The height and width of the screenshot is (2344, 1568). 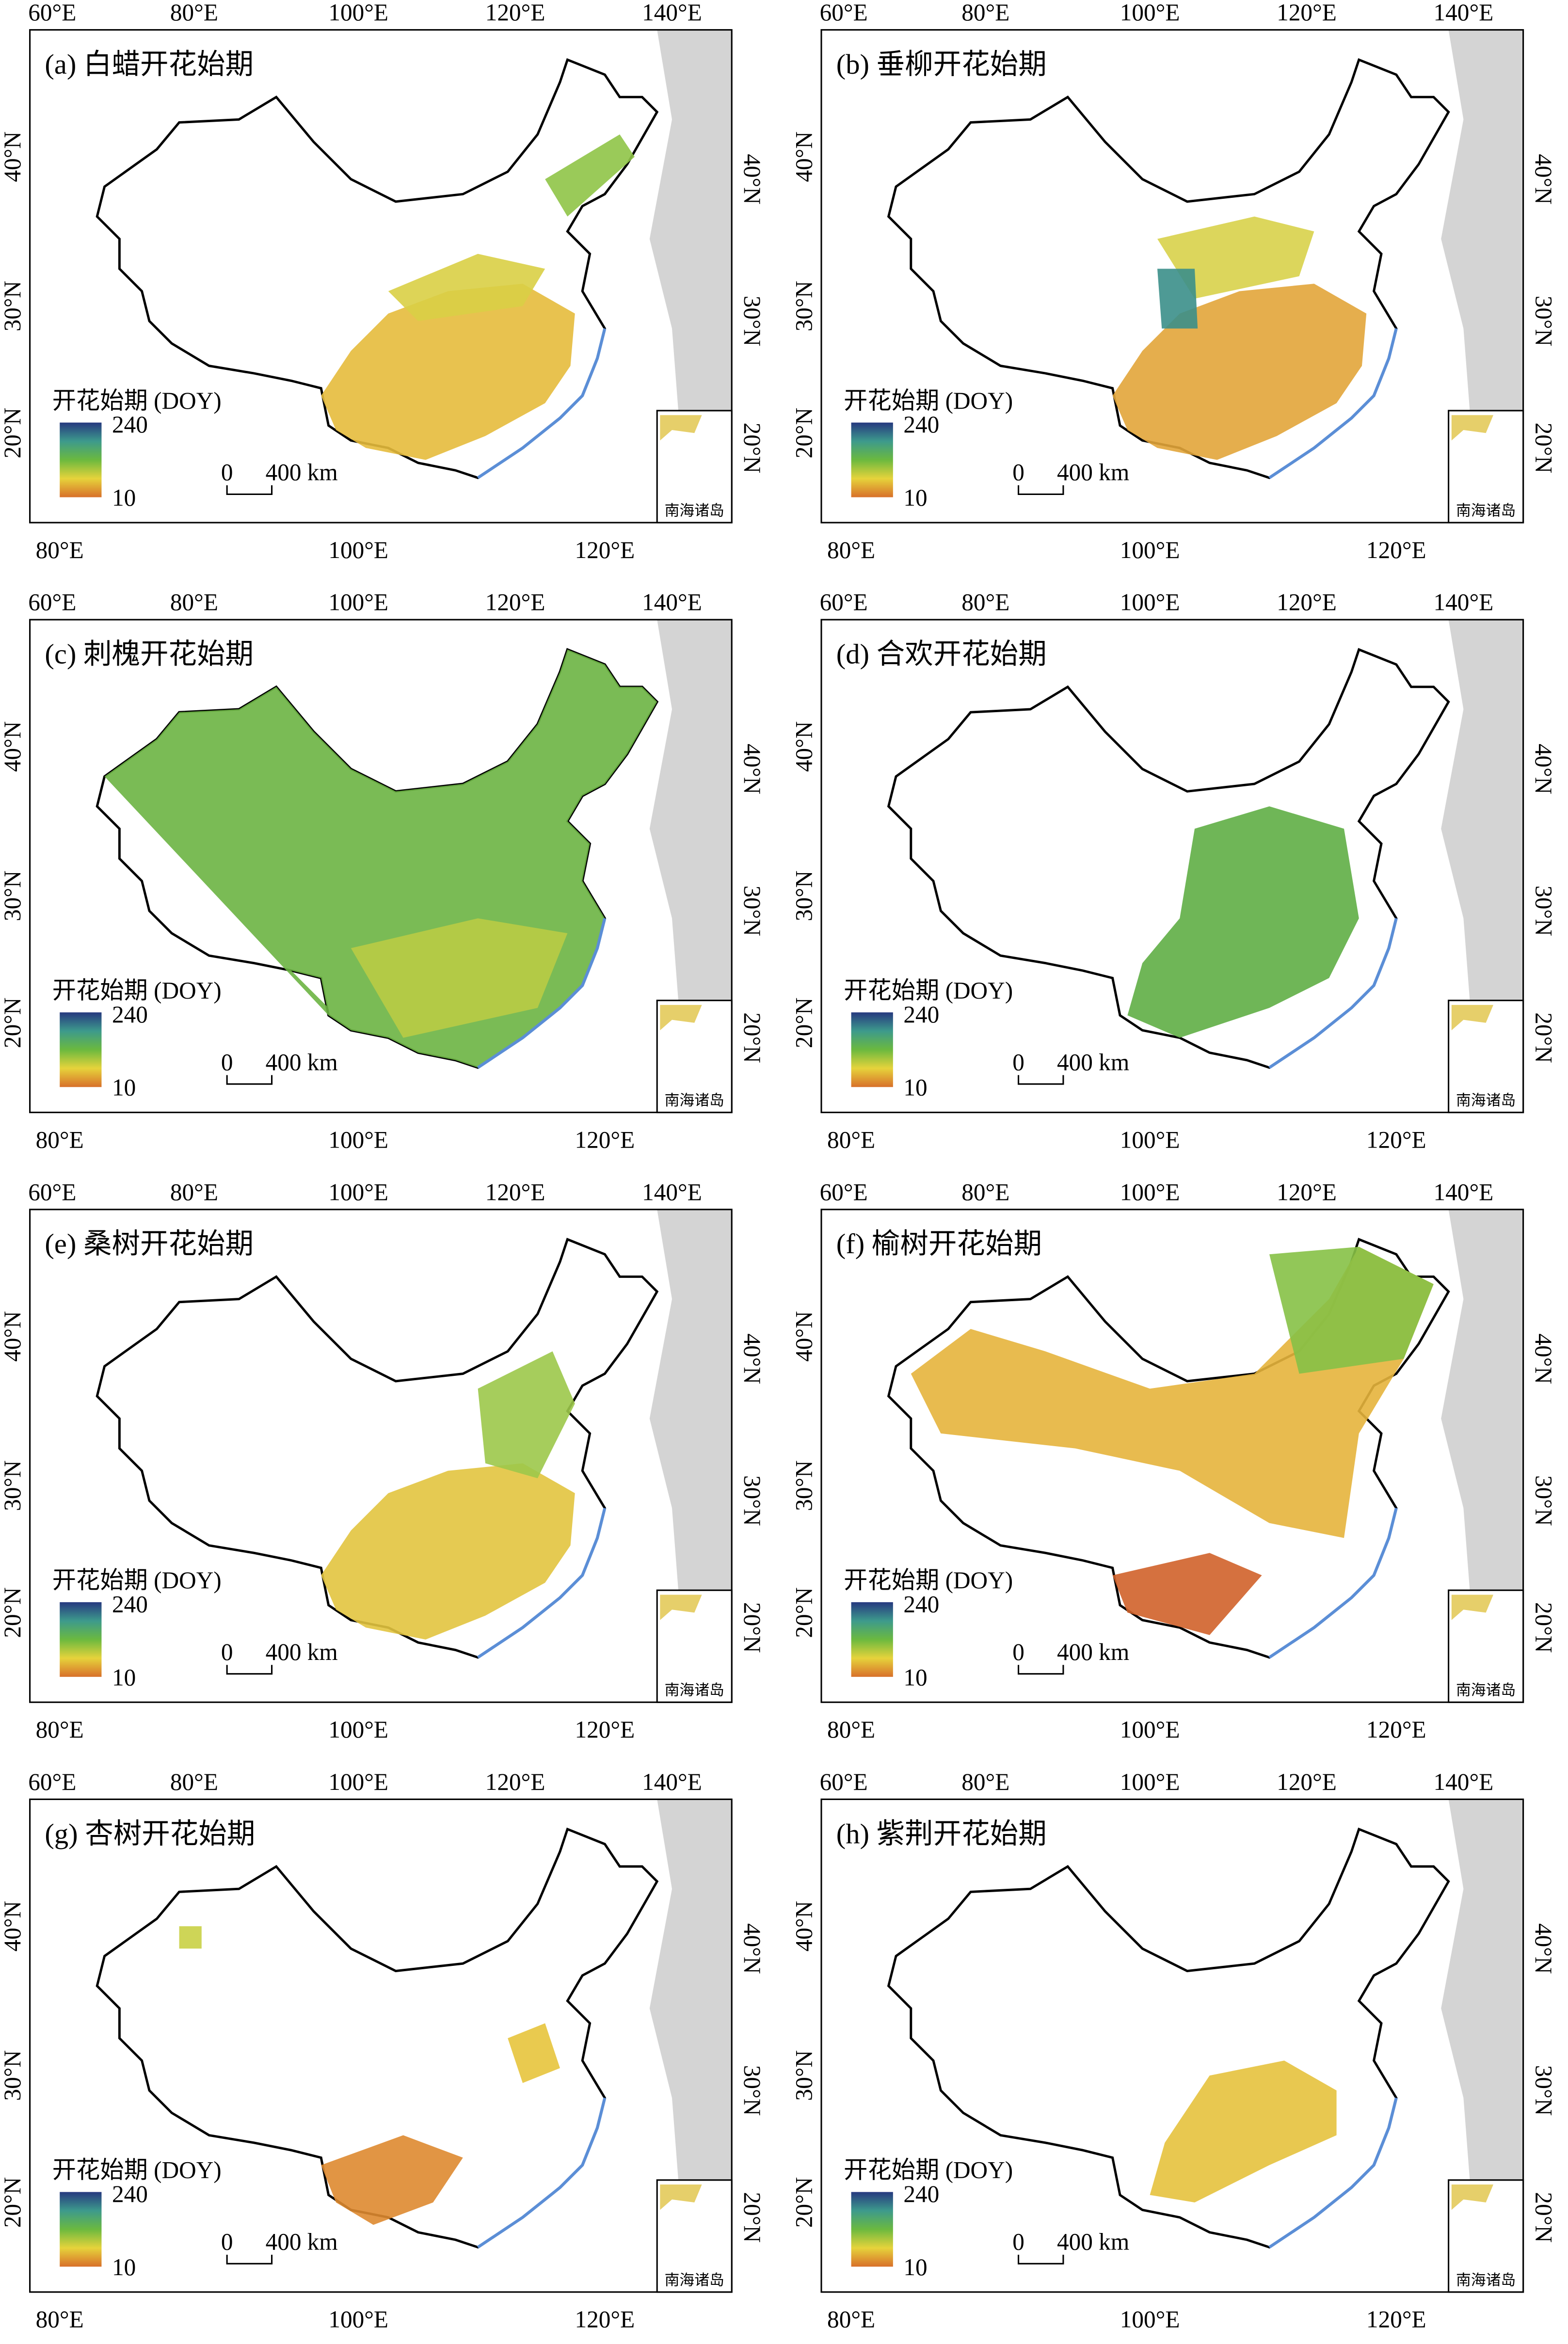 I want to click on panel-title: (g) 杏树开花始期, so click(x=150, y=1834).